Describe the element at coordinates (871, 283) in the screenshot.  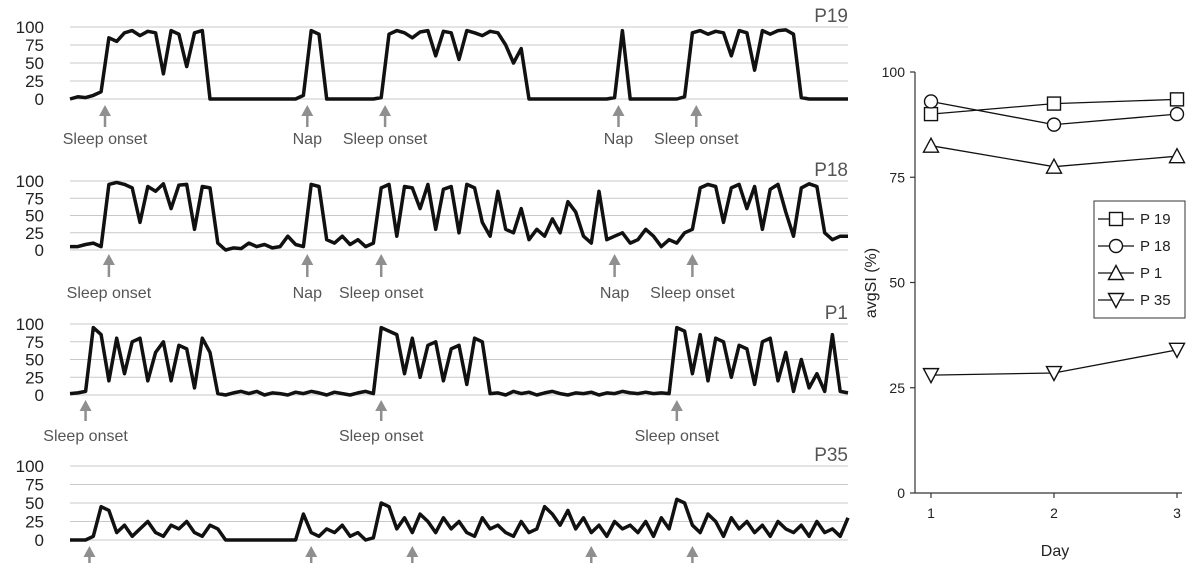
I see `y-axis-title: avgSI (%)` at that location.